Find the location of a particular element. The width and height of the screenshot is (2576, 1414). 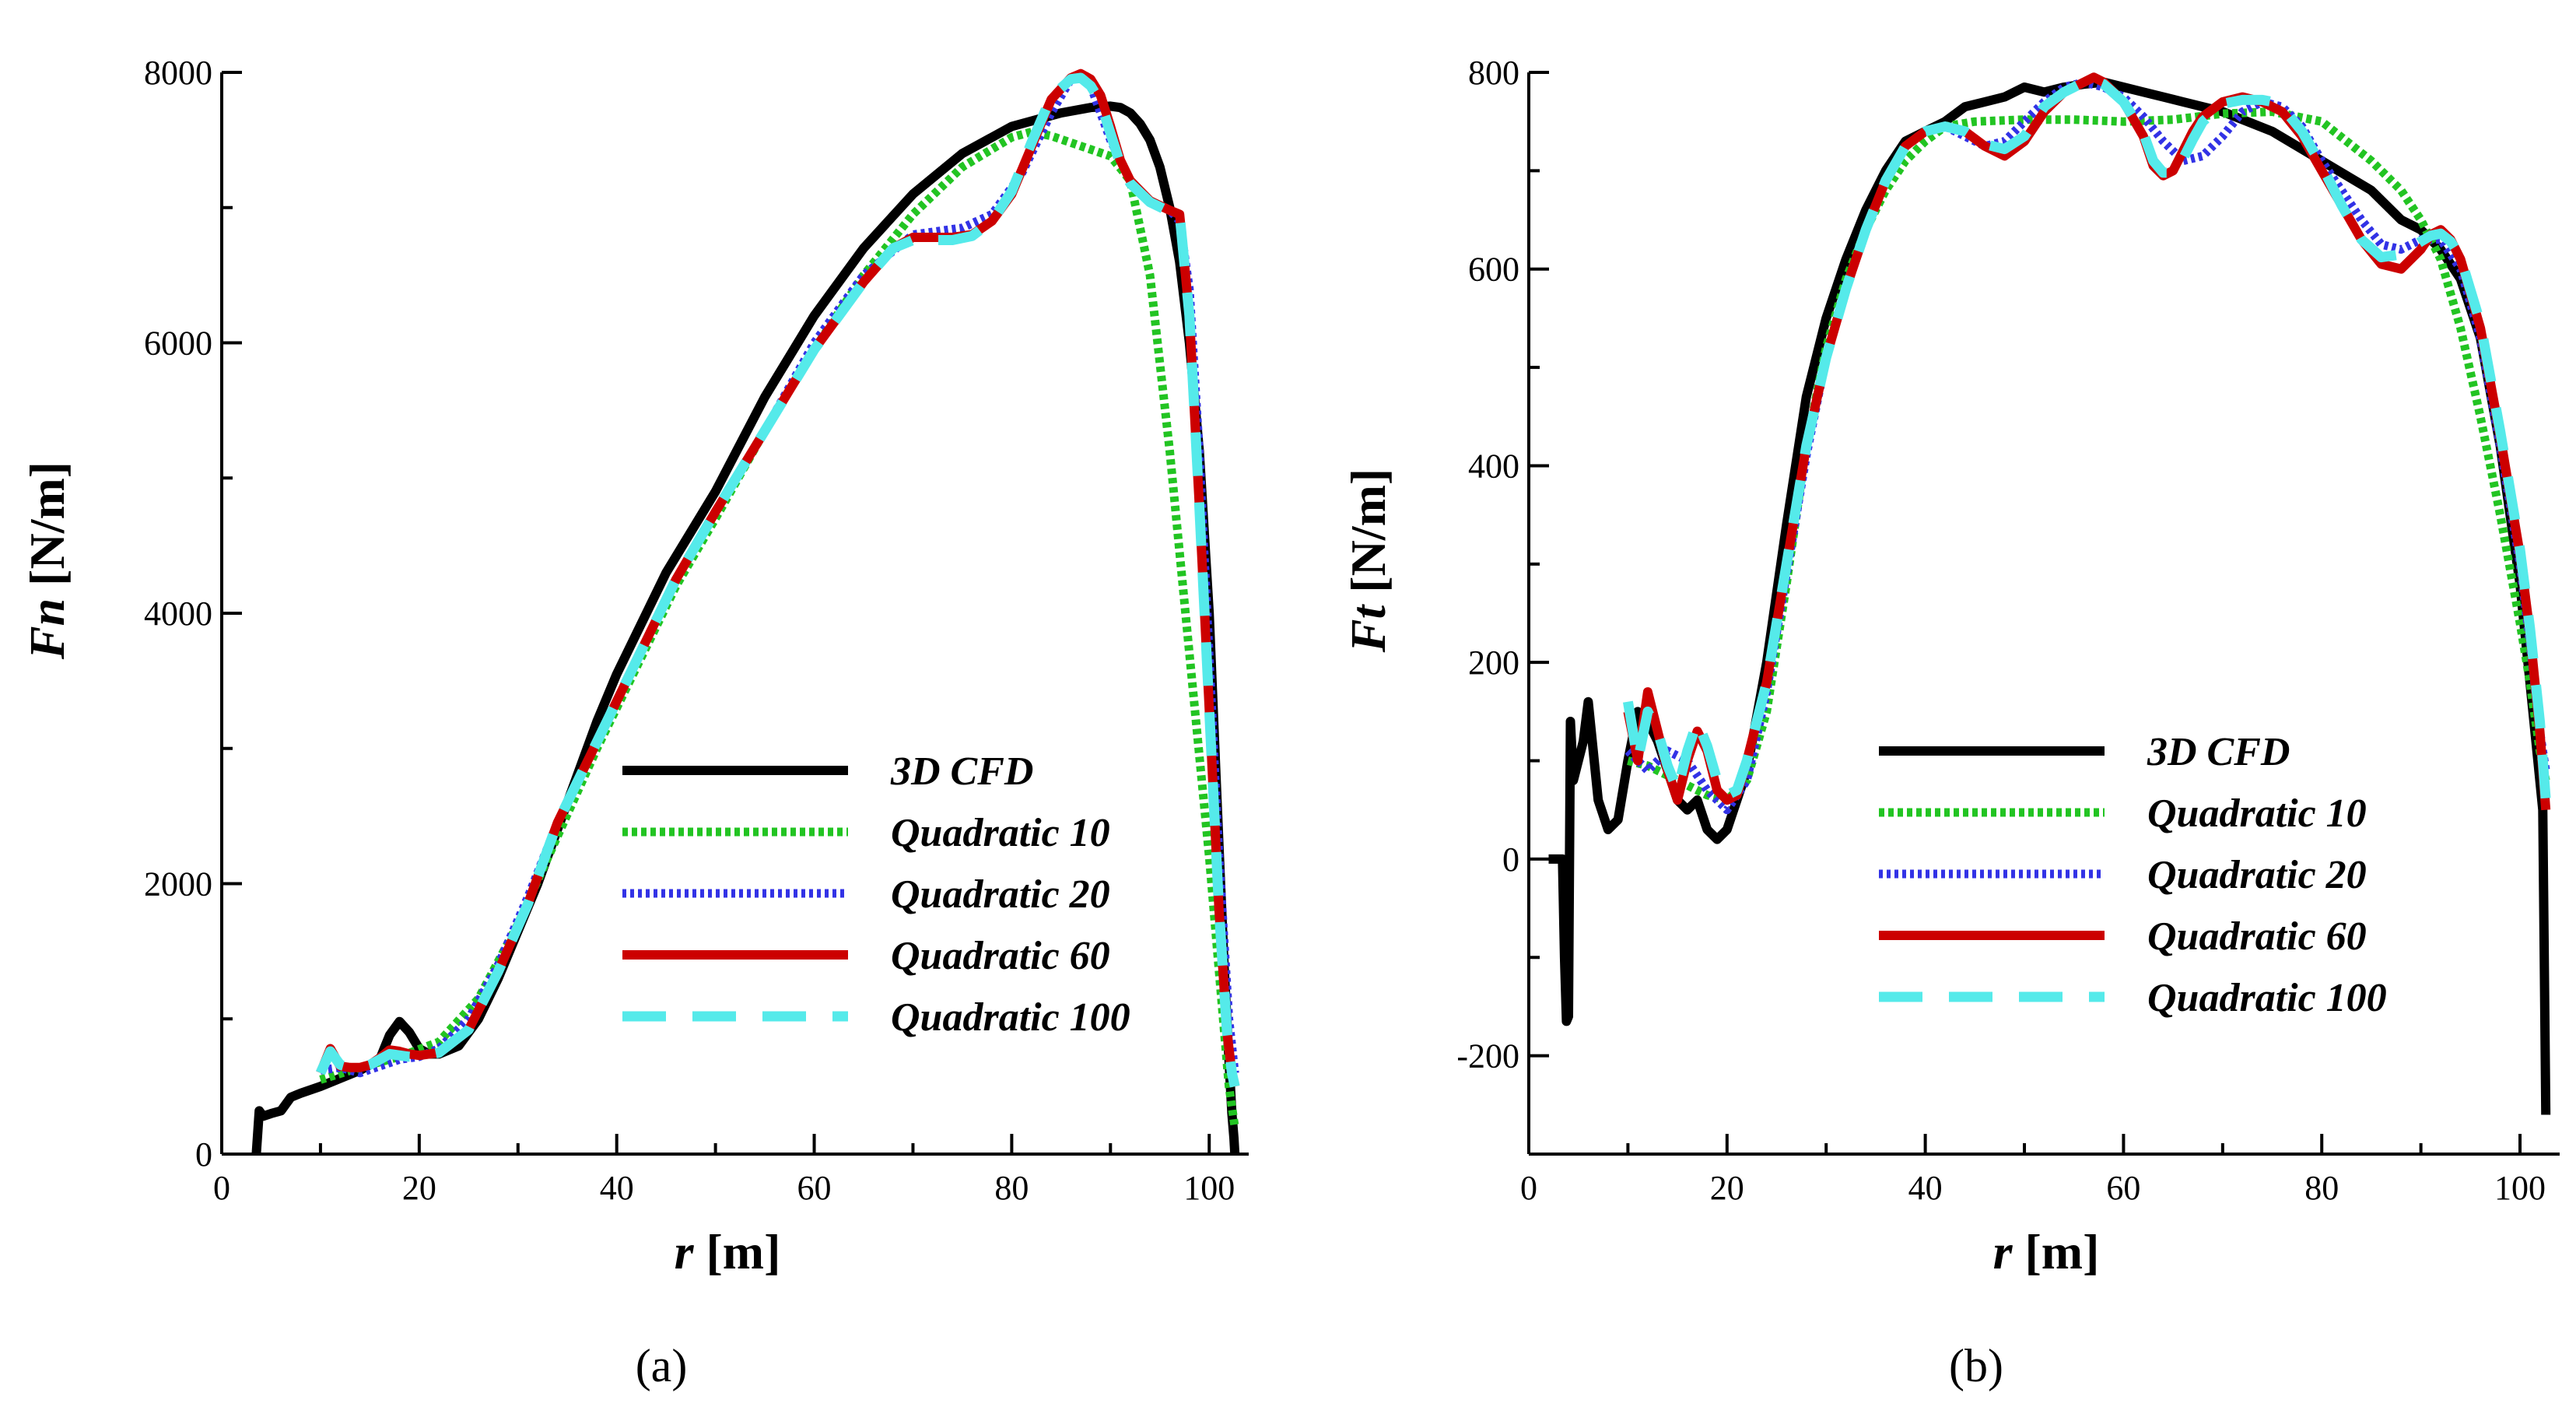

y-axis-var-a: Fn is located at coordinates (47, 629).